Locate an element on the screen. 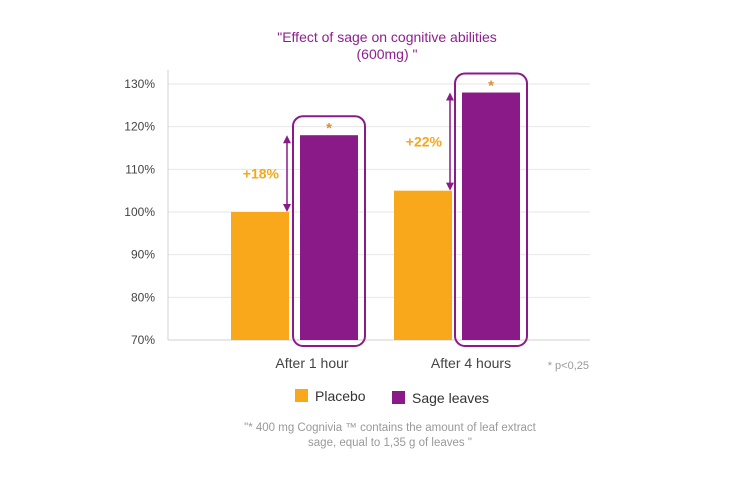 The image size is (741, 478). significance-marker-after-4-hours: * is located at coordinates (491, 86).